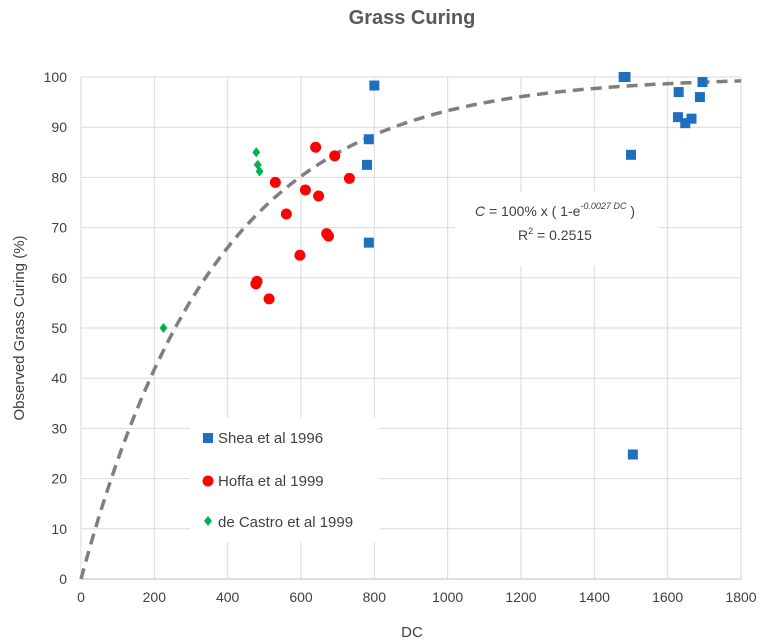 This screenshot has width=763, height=643. Describe the element at coordinates (155, 597) in the screenshot. I see `x-tick-label: 200` at that location.